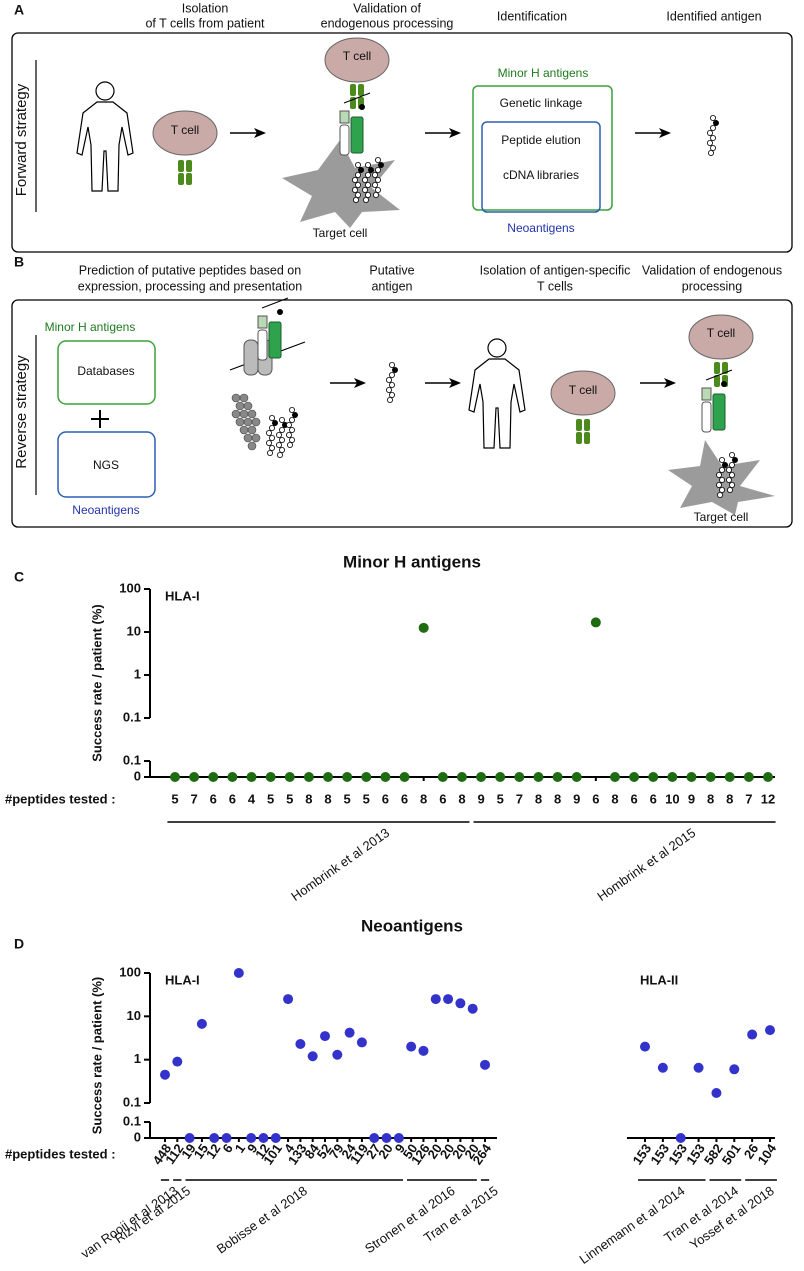 Image resolution: width=804 pixels, height=1271 pixels. Describe the element at coordinates (19, 944) in the screenshot. I see `panel-letter: D` at that location.